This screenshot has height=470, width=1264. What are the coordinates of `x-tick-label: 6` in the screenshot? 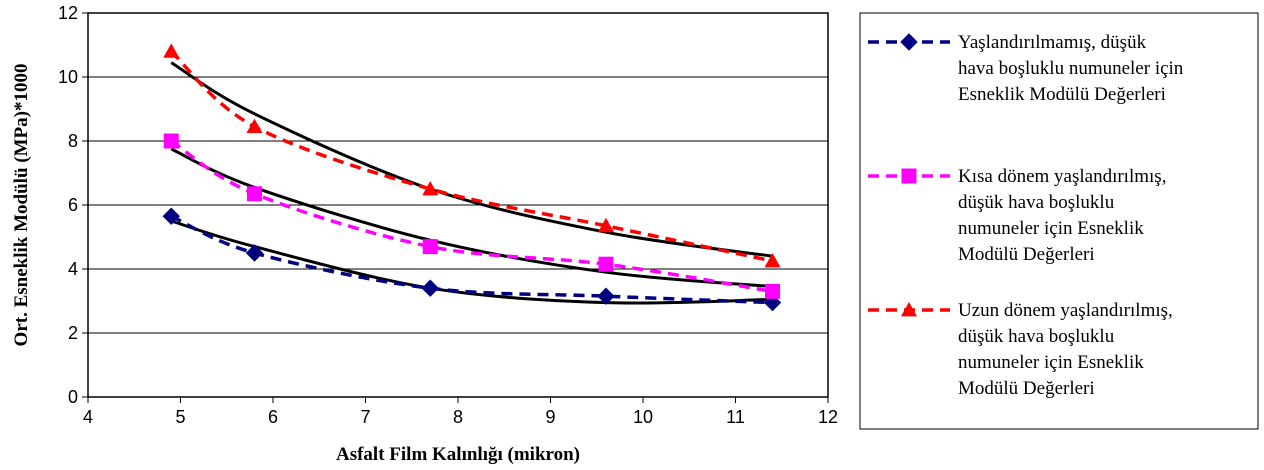 It's located at (273, 417).